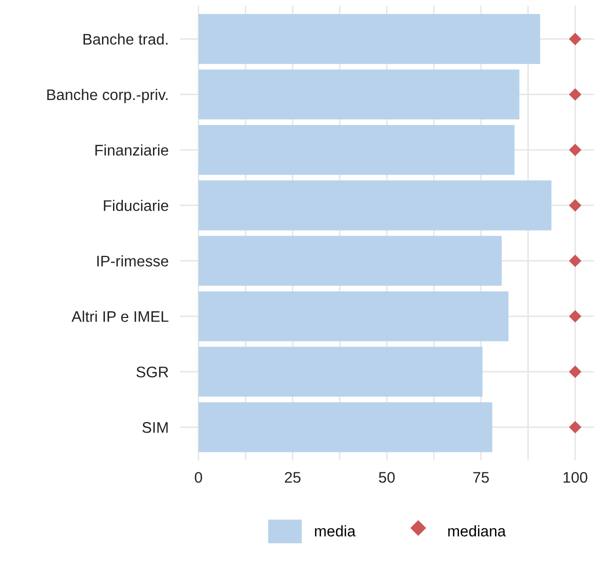  I want to click on legend-label: media, so click(335, 530).